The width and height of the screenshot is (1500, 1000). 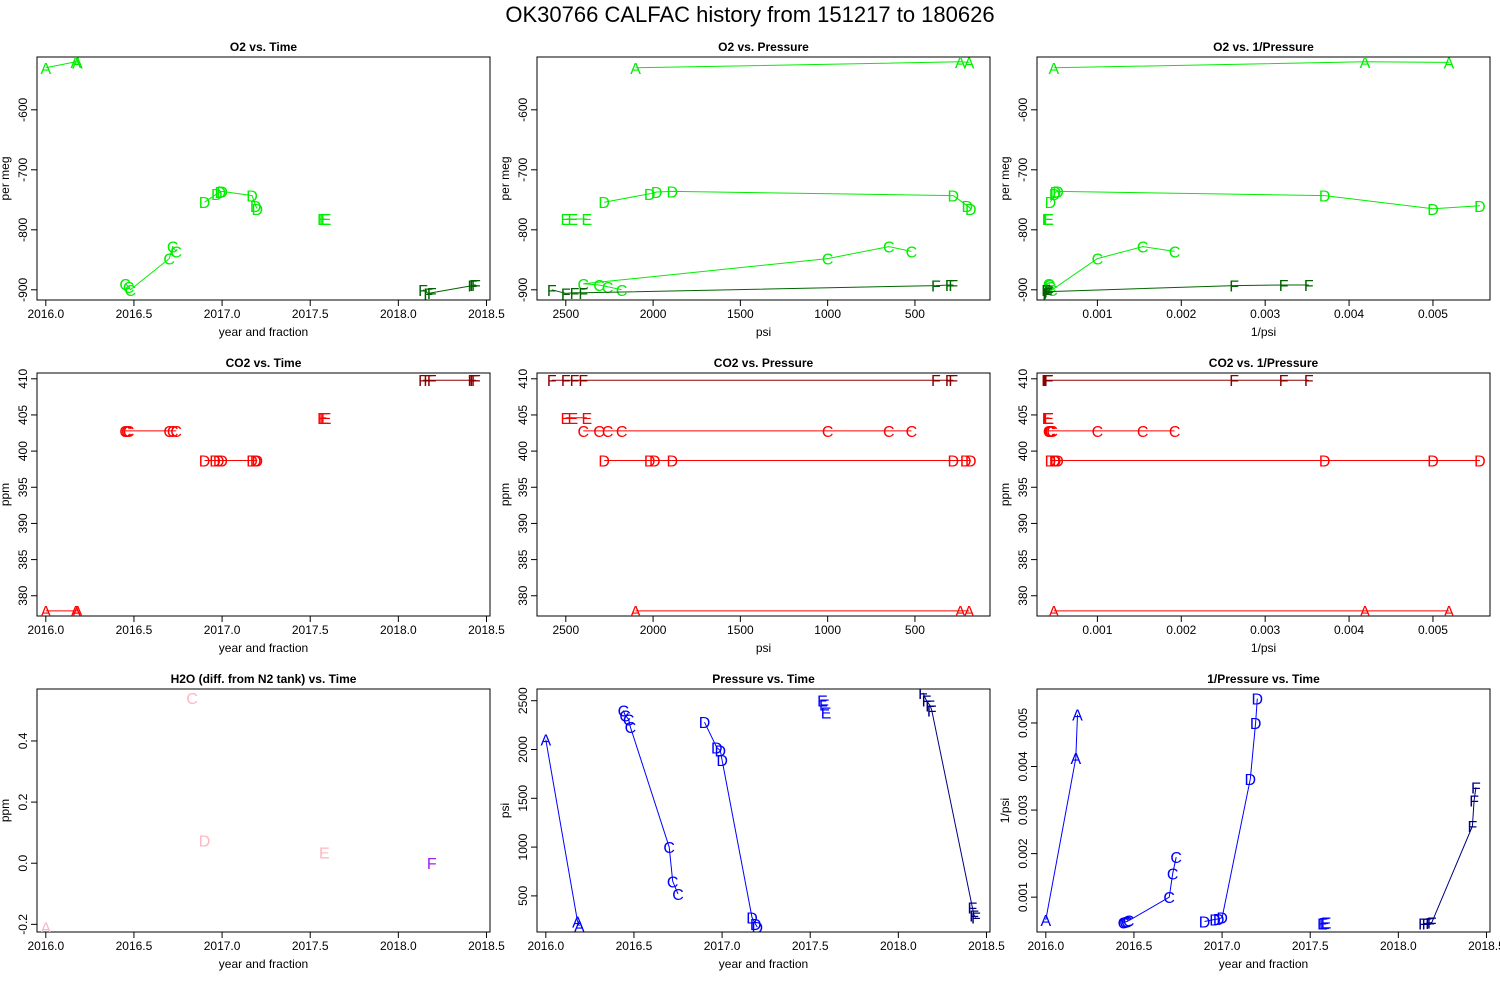 I want to click on x-tick-label: 0.005, so click(x=1433, y=314).